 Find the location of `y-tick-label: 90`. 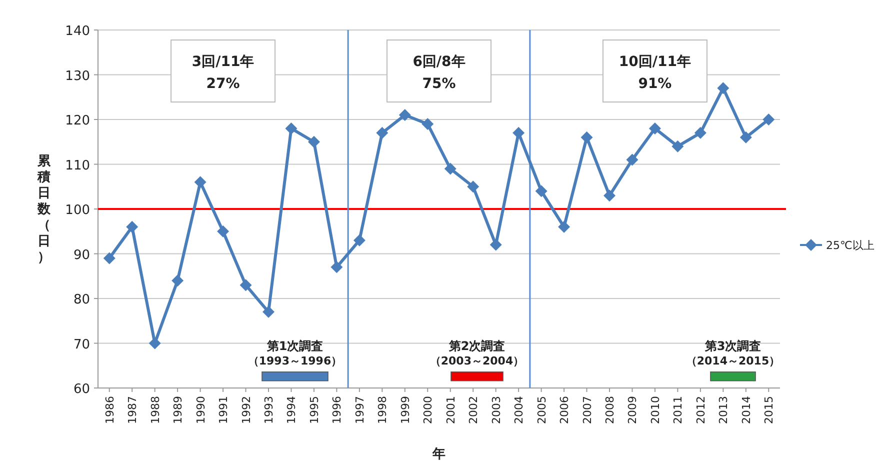

y-tick-label: 90 is located at coordinates (81, 255).